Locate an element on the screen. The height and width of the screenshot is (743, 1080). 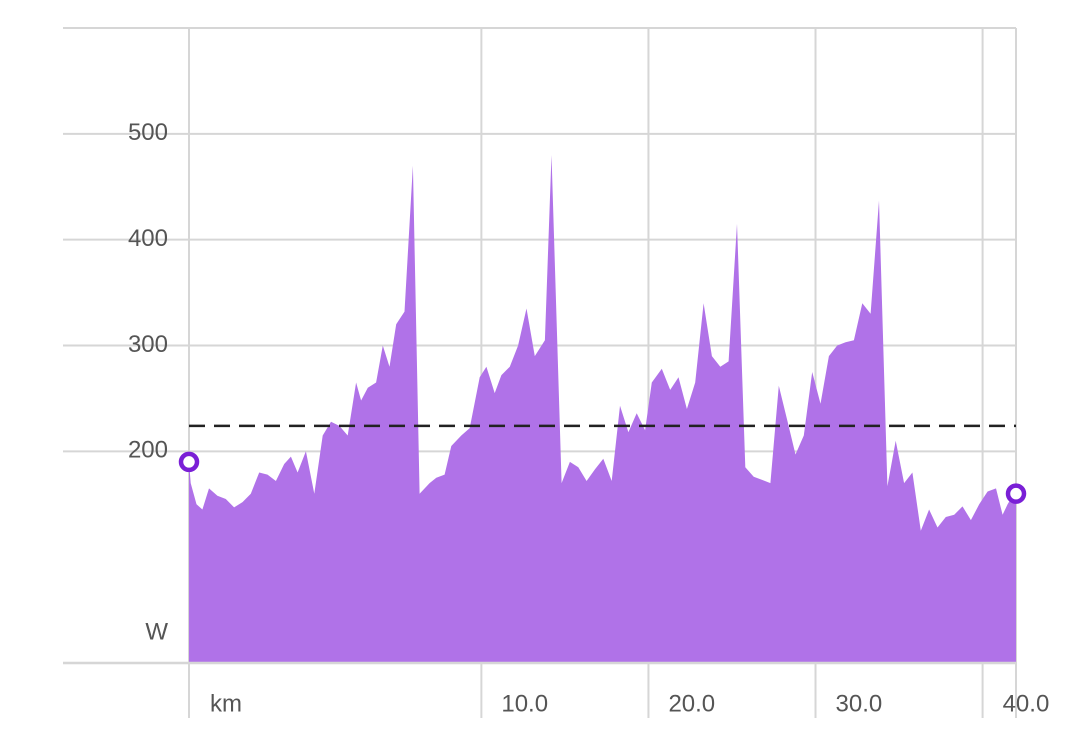
y-tick-label-400: 400 is located at coordinates (148, 238).